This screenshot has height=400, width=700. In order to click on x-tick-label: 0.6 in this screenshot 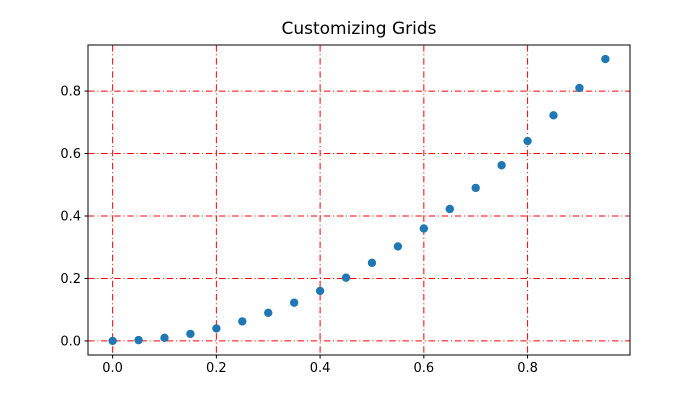, I will do `click(423, 368)`.